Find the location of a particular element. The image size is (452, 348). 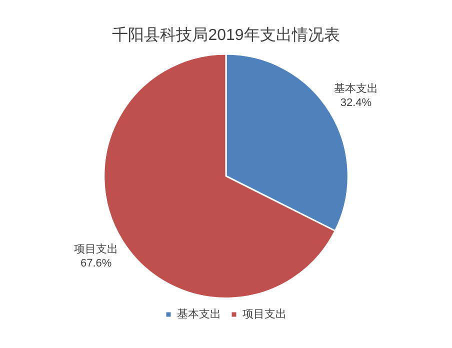

slice-label: 基本支出 is located at coordinates (356, 88).